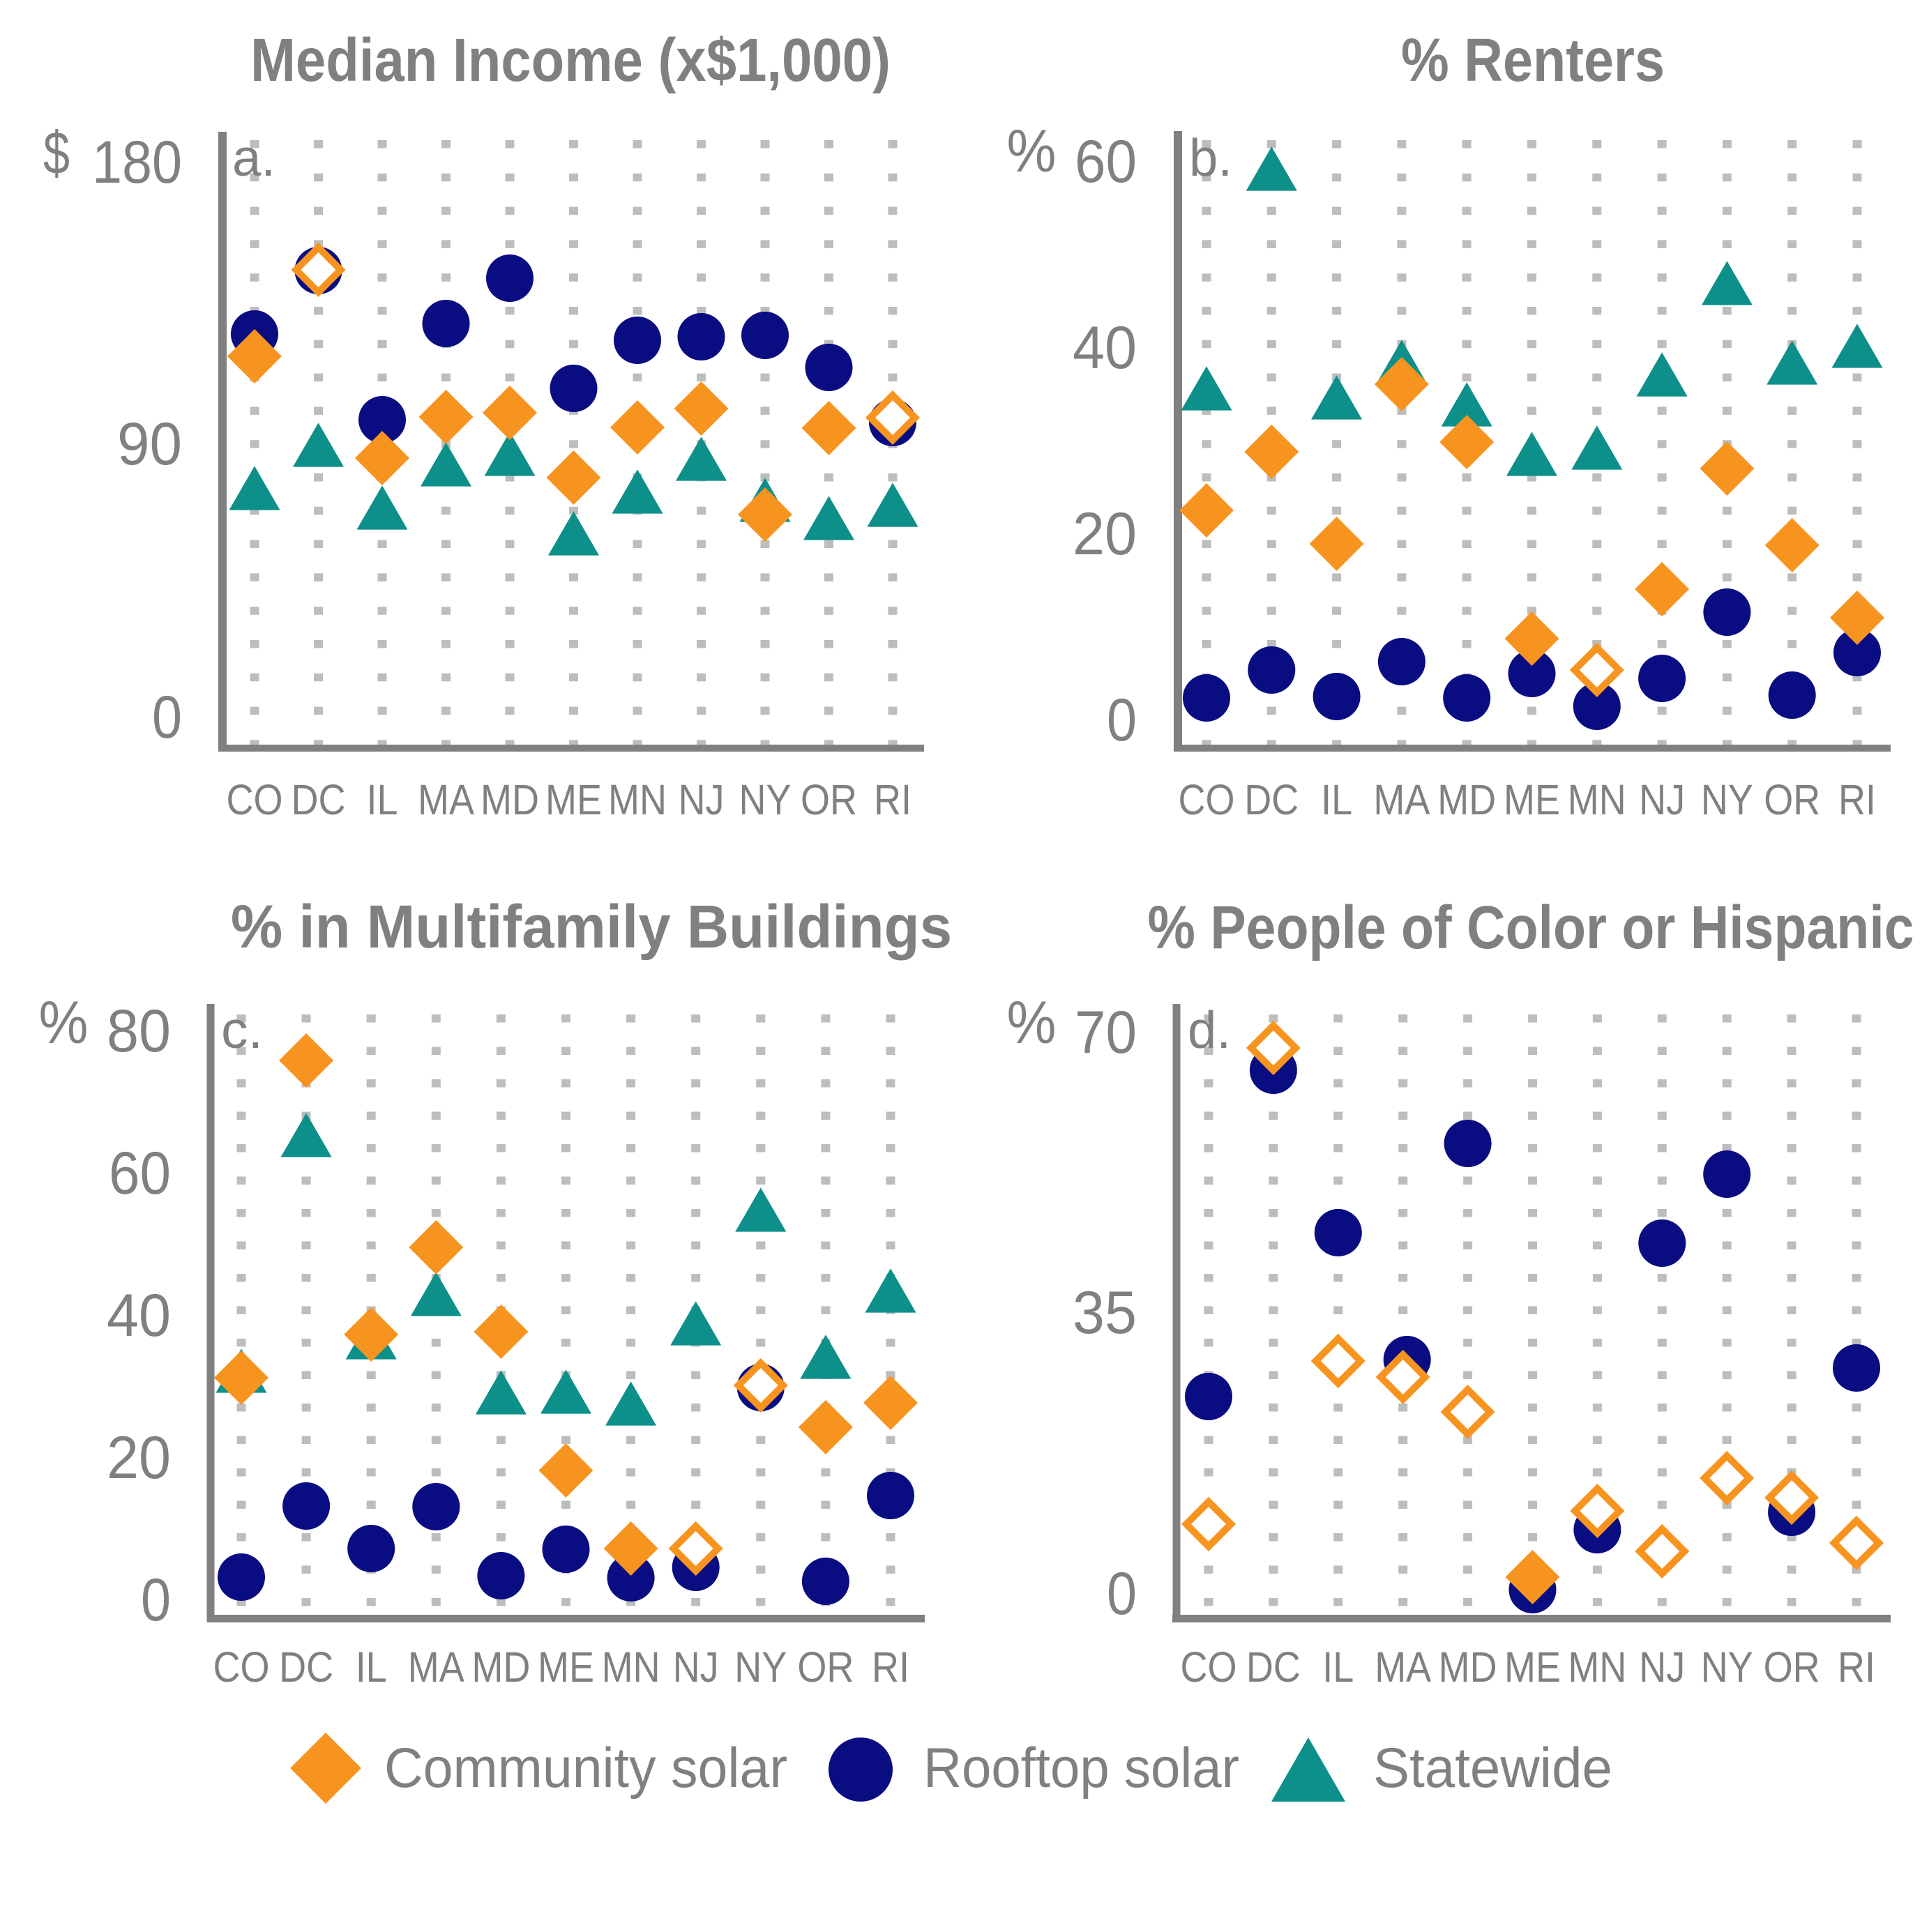 This screenshot has width=1929, height=1932. Describe the element at coordinates (585, 1769) in the screenshot. I see `svg-text: Community solar` at that location.